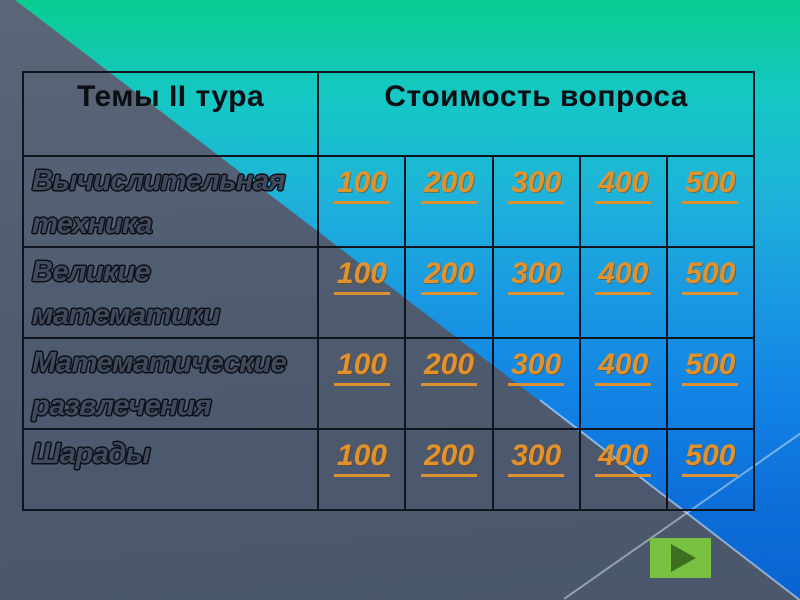 This screenshot has height=600, width=800. What do you see at coordinates (126, 293) in the screenshot?
I see `topic-label: Великие математики` at bounding box center [126, 293].